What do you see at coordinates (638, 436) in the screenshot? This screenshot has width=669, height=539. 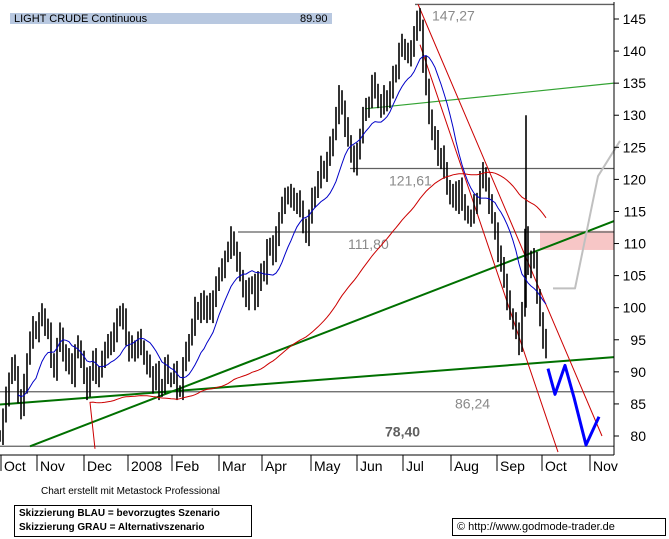 I see `y-tick-label-0: 80` at bounding box center [638, 436].